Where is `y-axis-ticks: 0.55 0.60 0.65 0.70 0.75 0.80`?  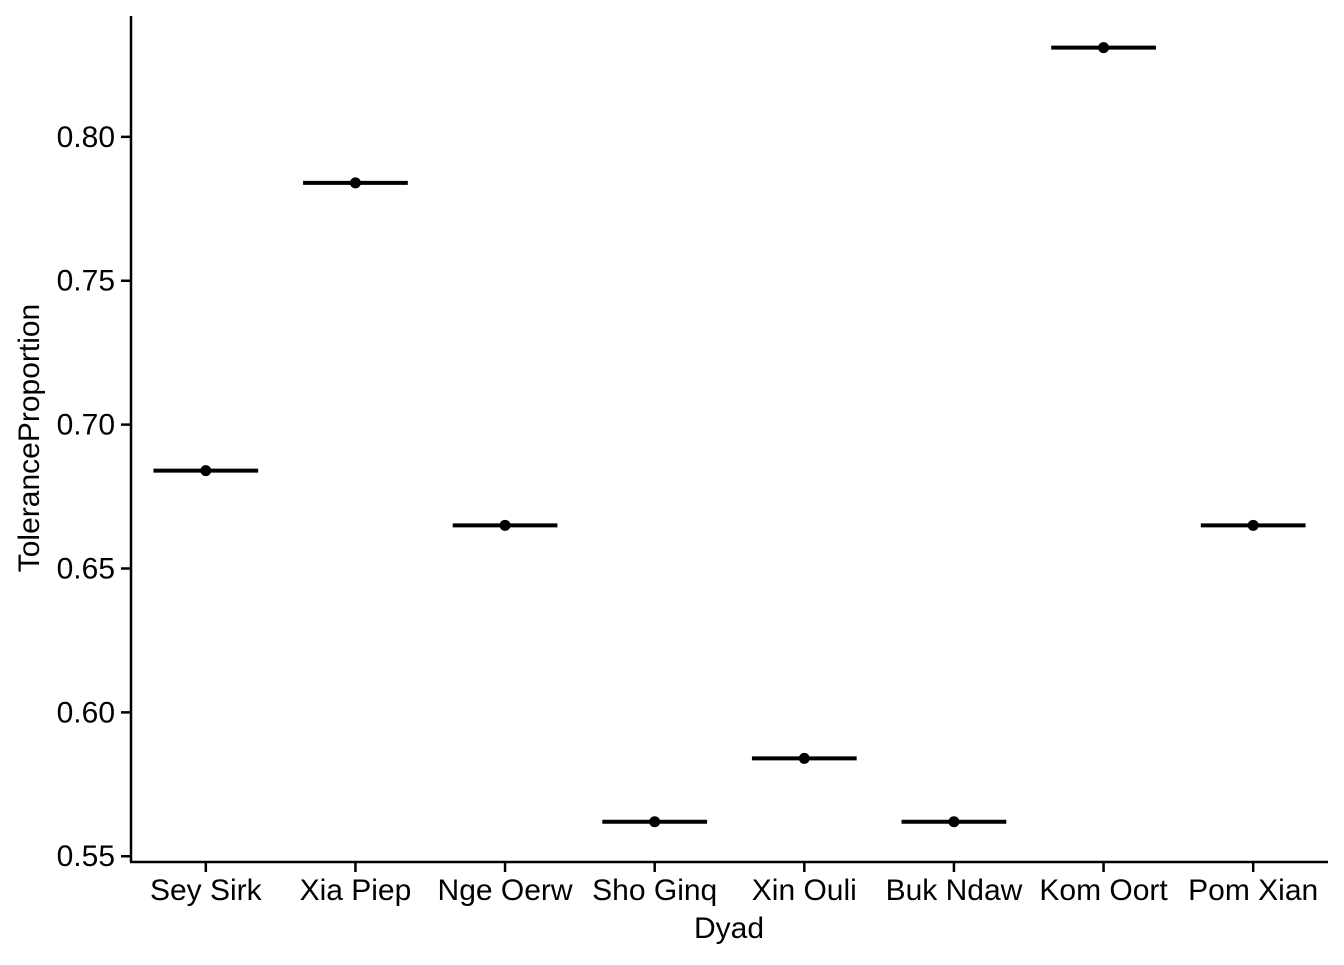
y-axis-ticks: 0.55 0.60 0.65 0.70 0.75 0.80 is located at coordinates (94, 497).